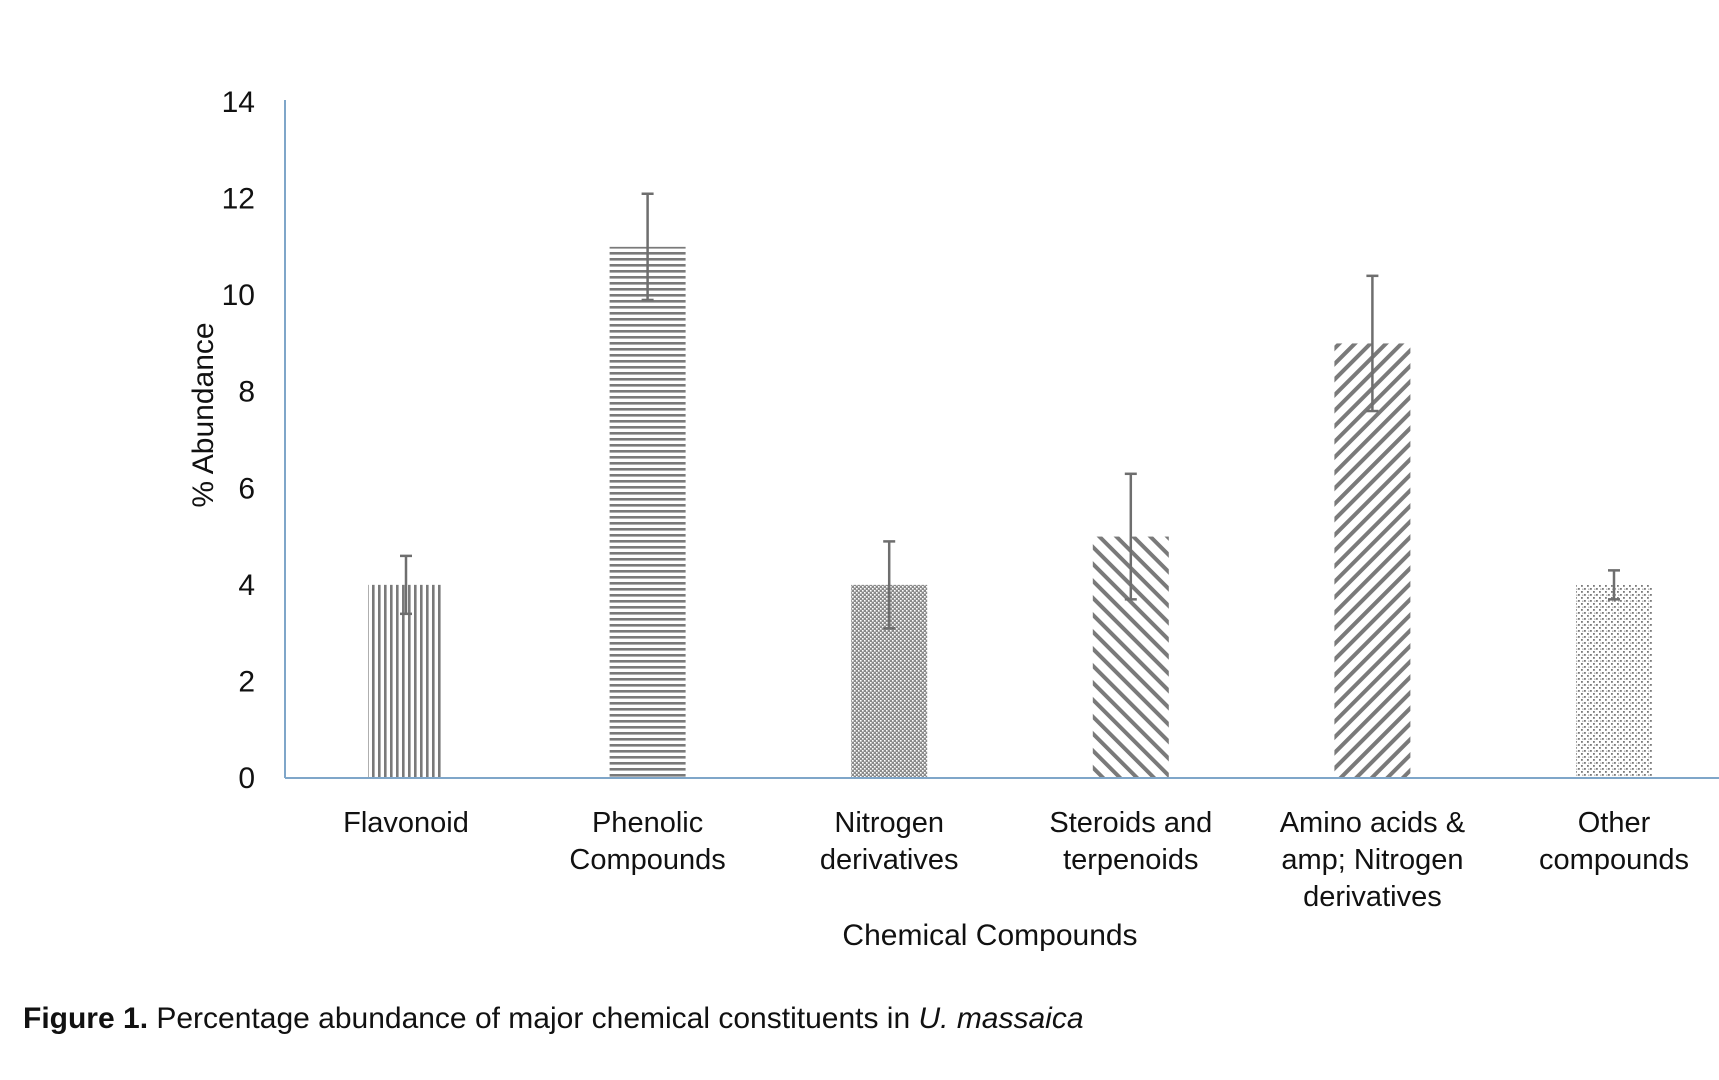 The width and height of the screenshot is (1719, 1080). I want to click on category-label: Phenolic Compounds, so click(647, 841).